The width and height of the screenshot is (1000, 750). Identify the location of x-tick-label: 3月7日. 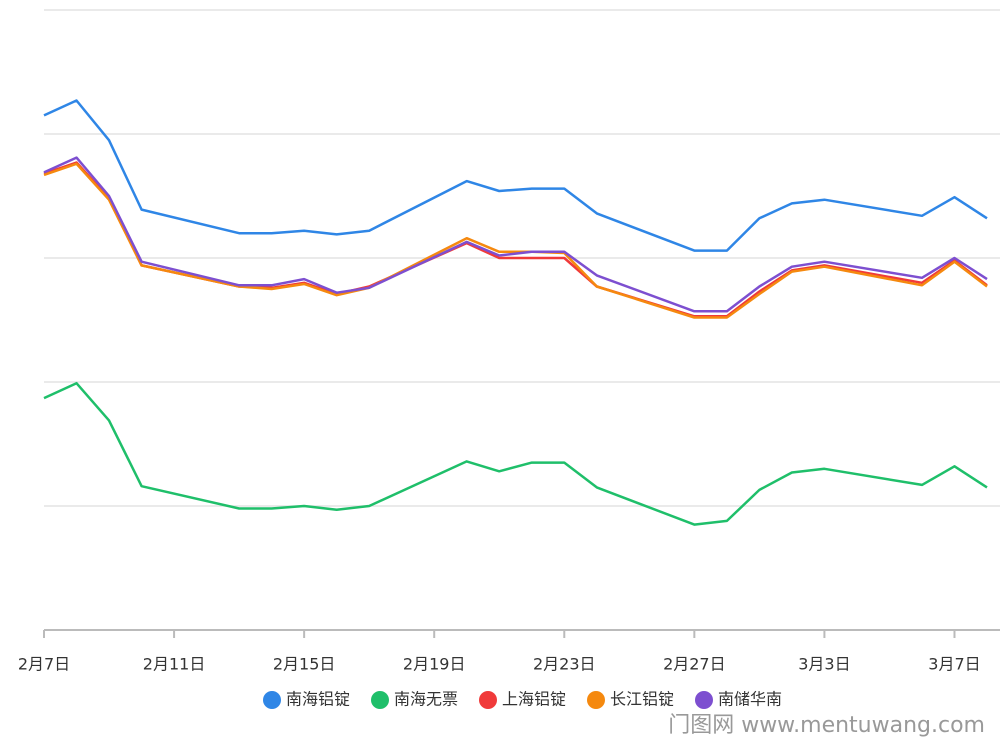
(954, 664).